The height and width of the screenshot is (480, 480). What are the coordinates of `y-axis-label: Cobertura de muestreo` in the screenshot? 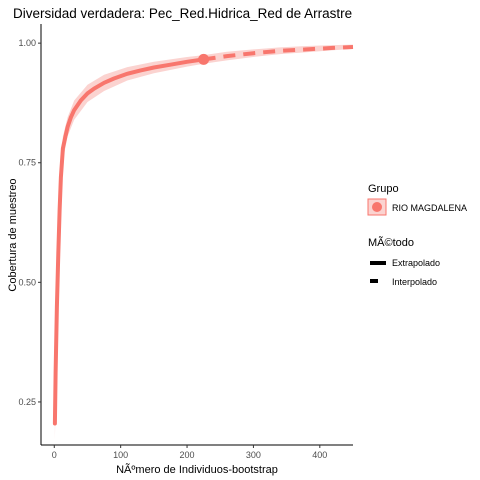 It's located at (13, 234).